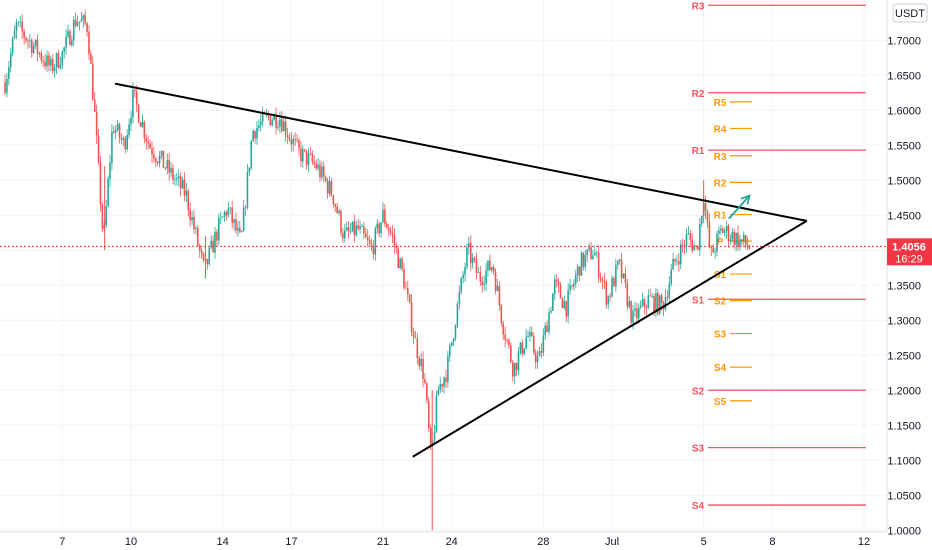 The image size is (932, 550). Describe the element at coordinates (910, 13) in the screenshot. I see `currency-badge: USDT` at that location.